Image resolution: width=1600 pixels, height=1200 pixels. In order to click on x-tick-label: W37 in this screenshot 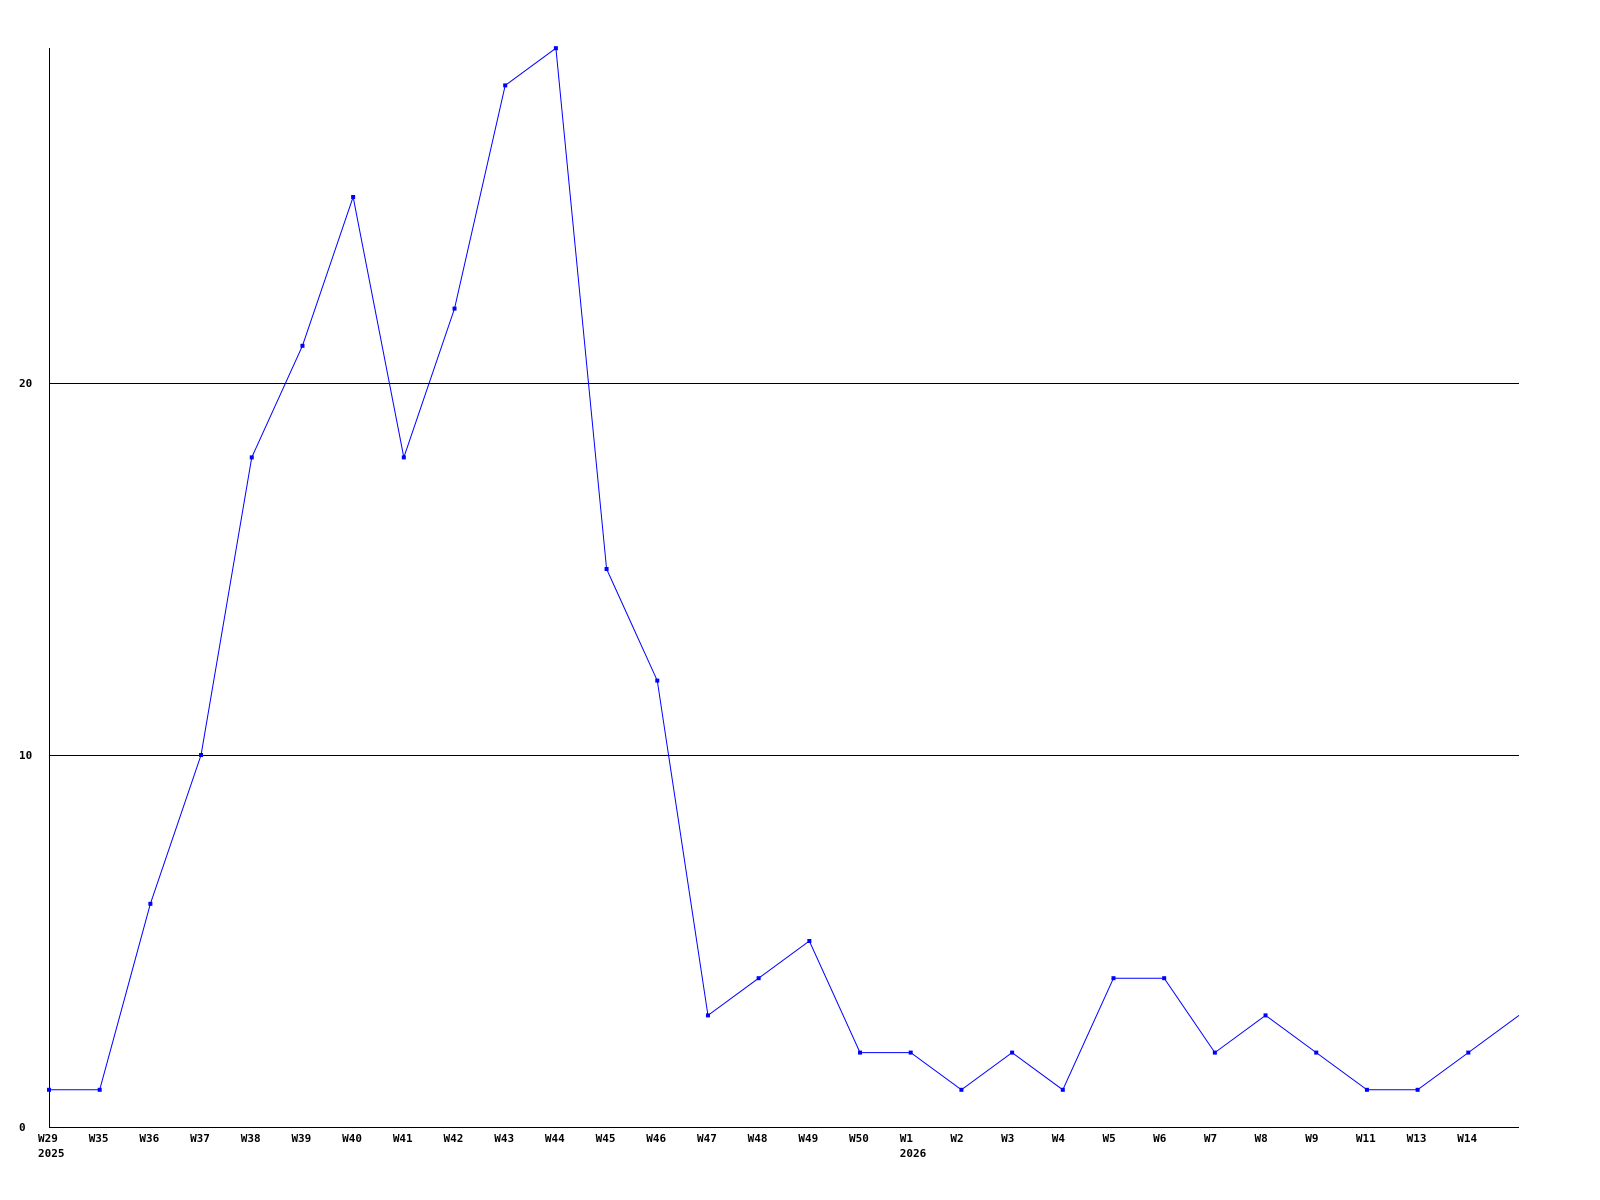, I will do `click(200, 1138)`.